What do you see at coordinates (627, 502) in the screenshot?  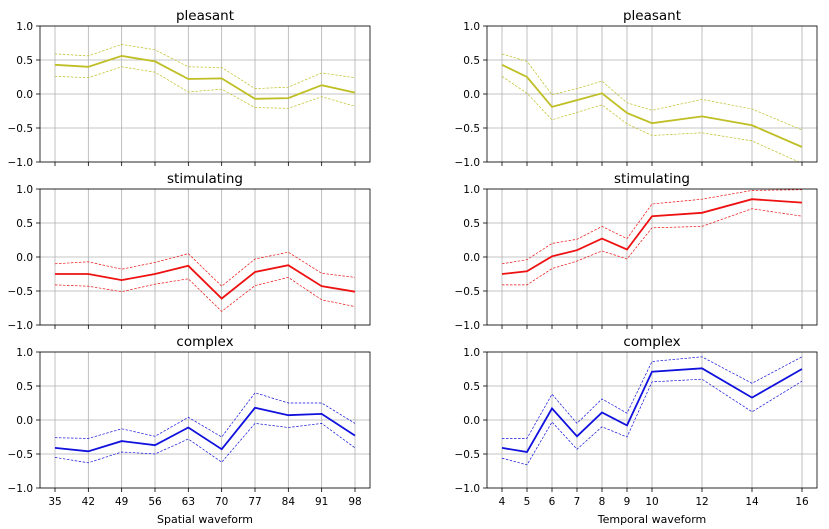 I see `x-tick-label: 9` at bounding box center [627, 502].